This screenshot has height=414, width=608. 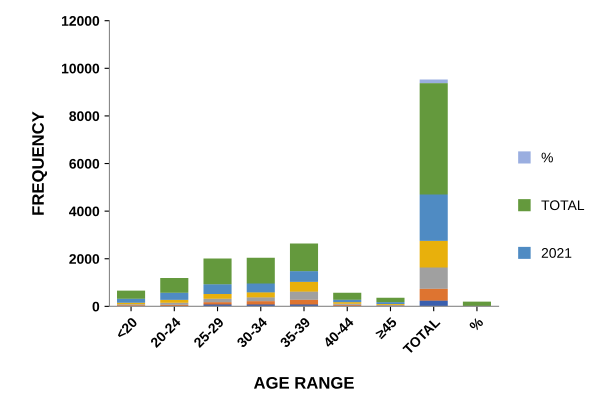 What do you see at coordinates (84, 259) in the screenshot?
I see `y-tick-label: 2000` at bounding box center [84, 259].